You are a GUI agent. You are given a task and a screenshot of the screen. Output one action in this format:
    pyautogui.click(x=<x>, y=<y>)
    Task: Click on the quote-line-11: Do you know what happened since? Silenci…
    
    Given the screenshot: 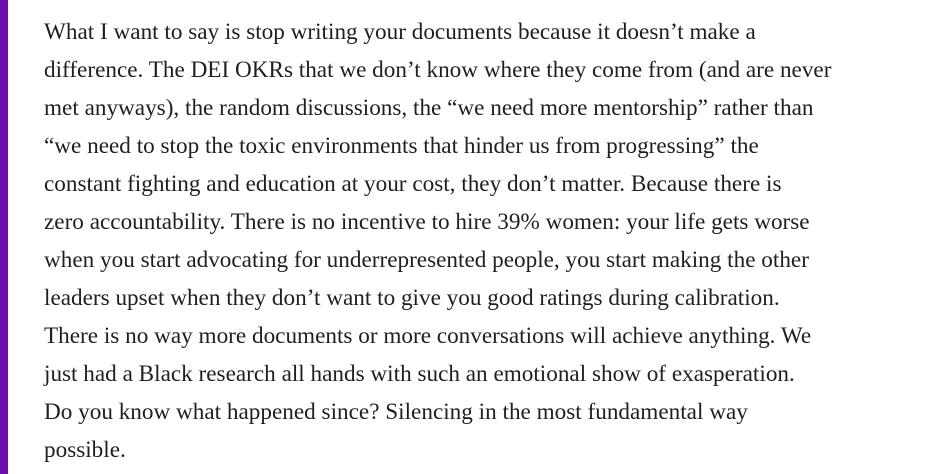 What is the action you would take?
    pyautogui.click(x=396, y=412)
    